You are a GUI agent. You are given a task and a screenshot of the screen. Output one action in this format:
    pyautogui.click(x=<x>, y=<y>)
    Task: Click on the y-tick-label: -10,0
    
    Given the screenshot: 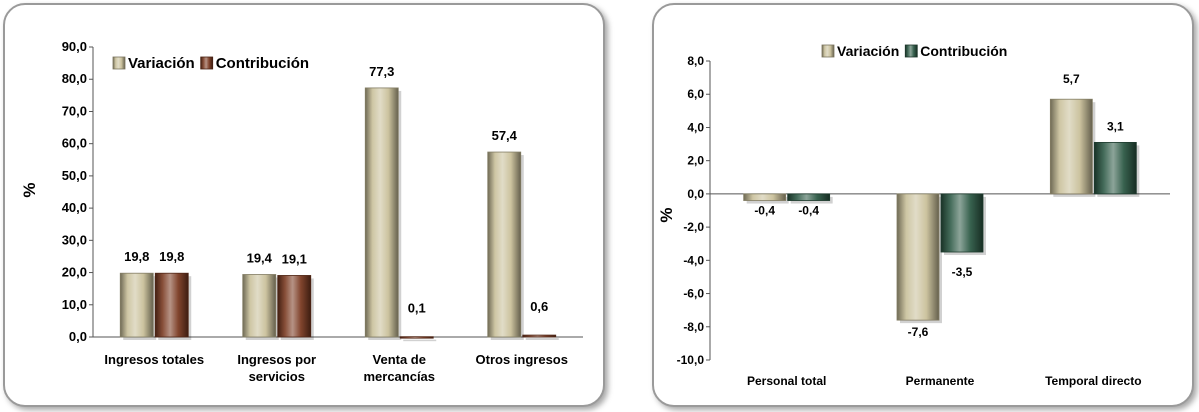 What is the action you would take?
    pyautogui.click(x=691, y=360)
    